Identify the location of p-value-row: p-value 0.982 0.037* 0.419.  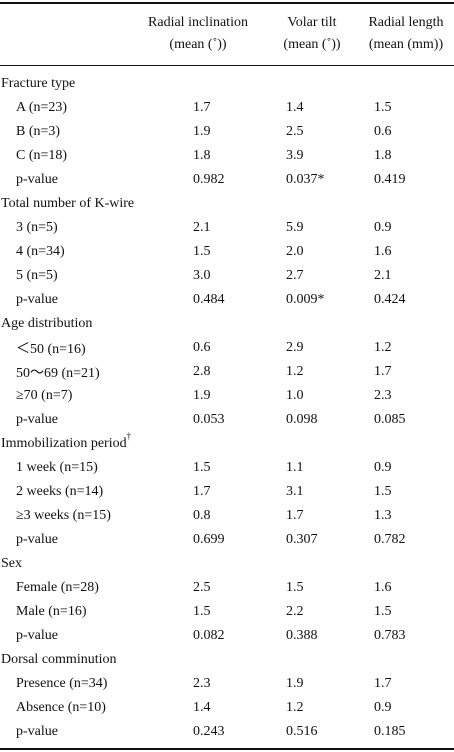
(227, 180).